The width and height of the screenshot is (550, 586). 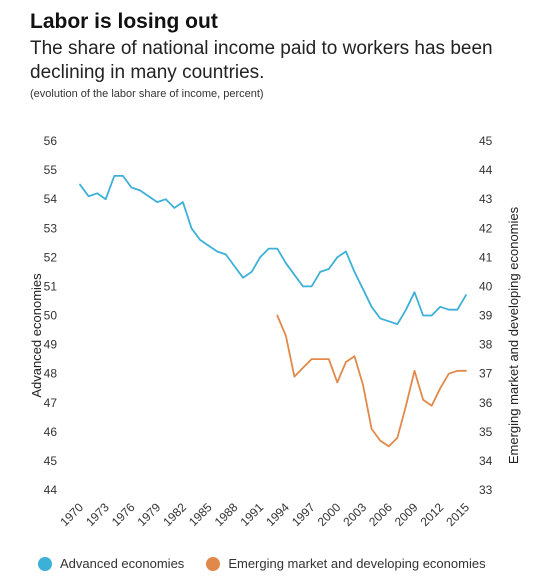 I want to click on left-tick-label: 50, so click(x=51, y=316).